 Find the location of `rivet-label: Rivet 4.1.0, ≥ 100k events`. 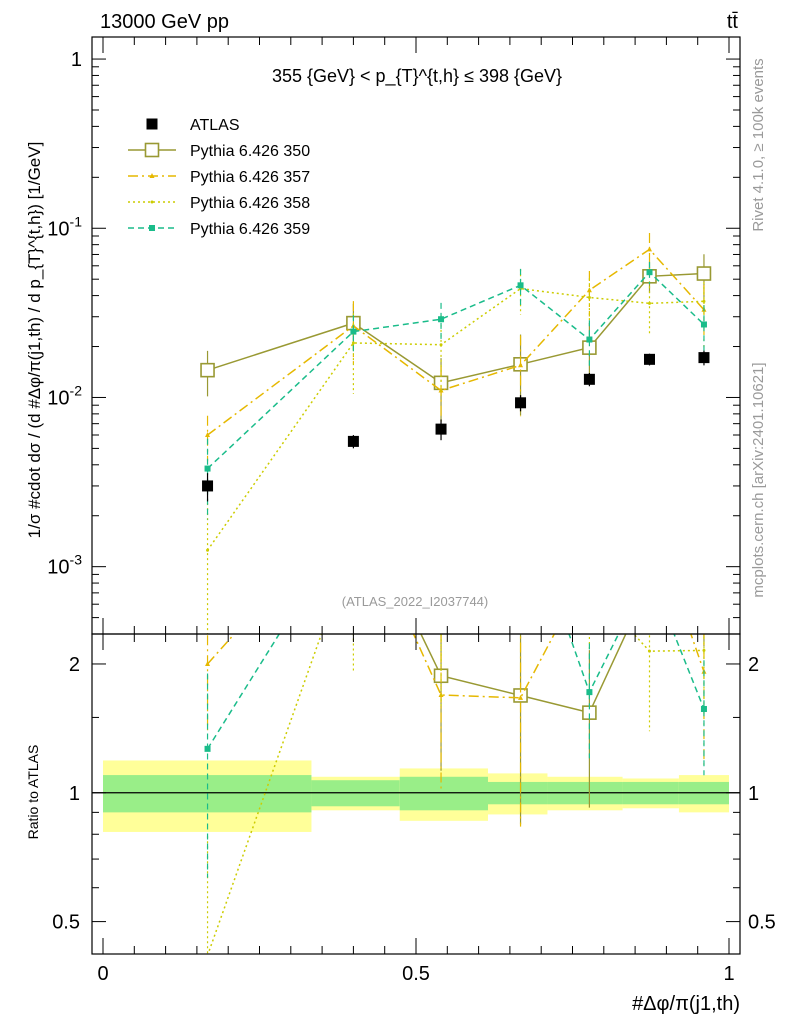

rivet-label: Rivet 4.1.0, ≥ 100k events is located at coordinates (758, 144).